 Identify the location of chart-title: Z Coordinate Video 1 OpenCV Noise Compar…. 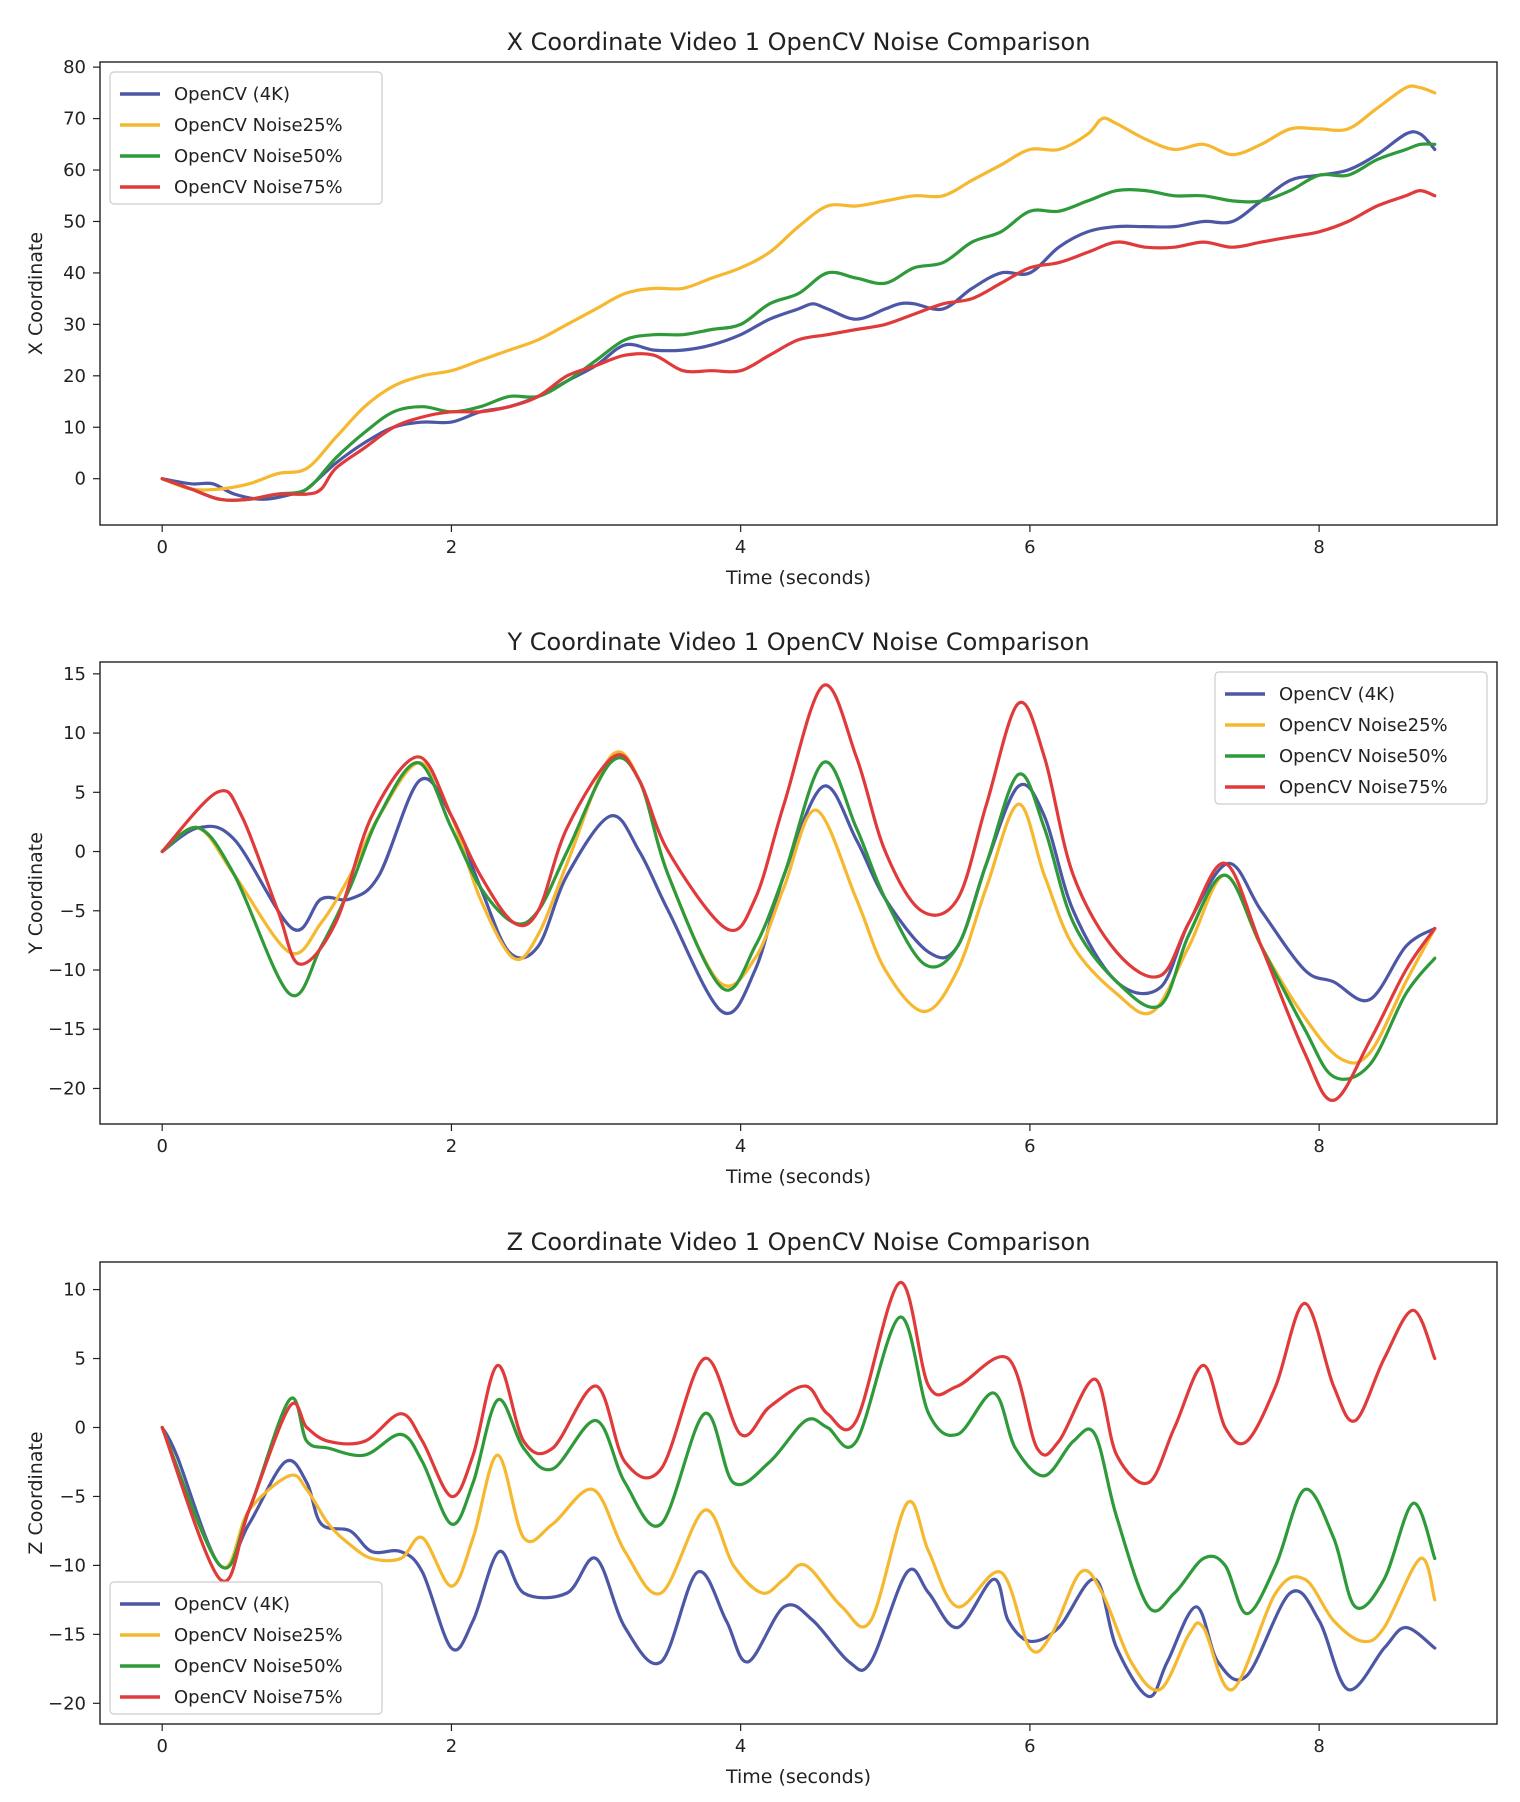
(799, 1242).